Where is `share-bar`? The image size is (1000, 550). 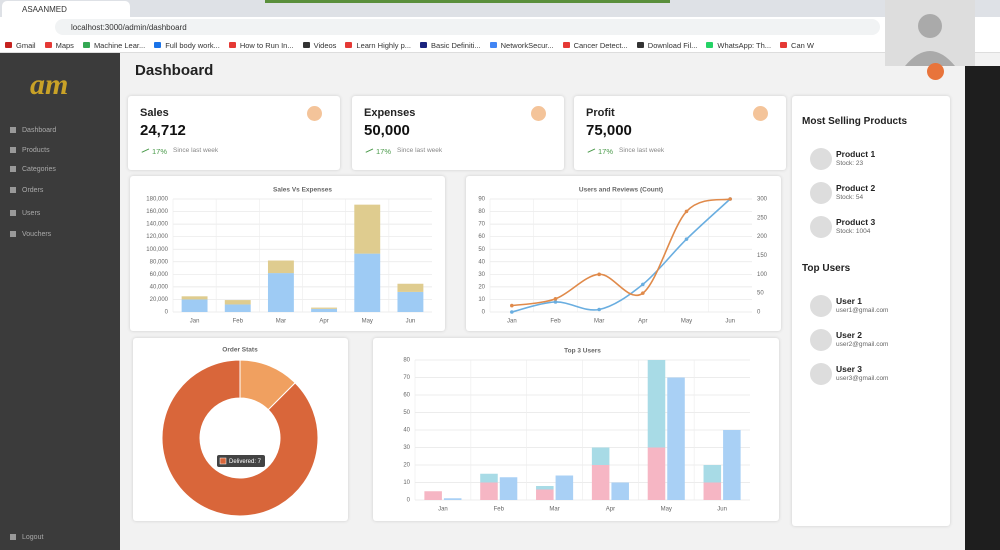
share-bar is located at coordinates (467, 1).